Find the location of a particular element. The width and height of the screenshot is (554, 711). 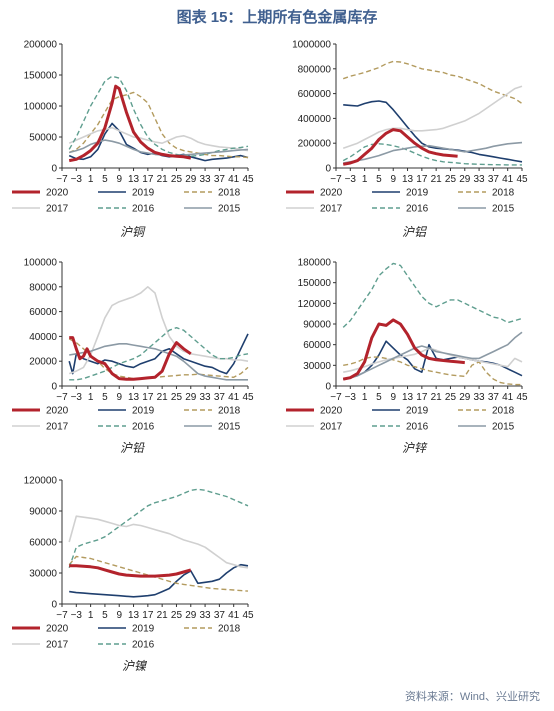

legend-label-2015: 2015 is located at coordinates (503, 209).